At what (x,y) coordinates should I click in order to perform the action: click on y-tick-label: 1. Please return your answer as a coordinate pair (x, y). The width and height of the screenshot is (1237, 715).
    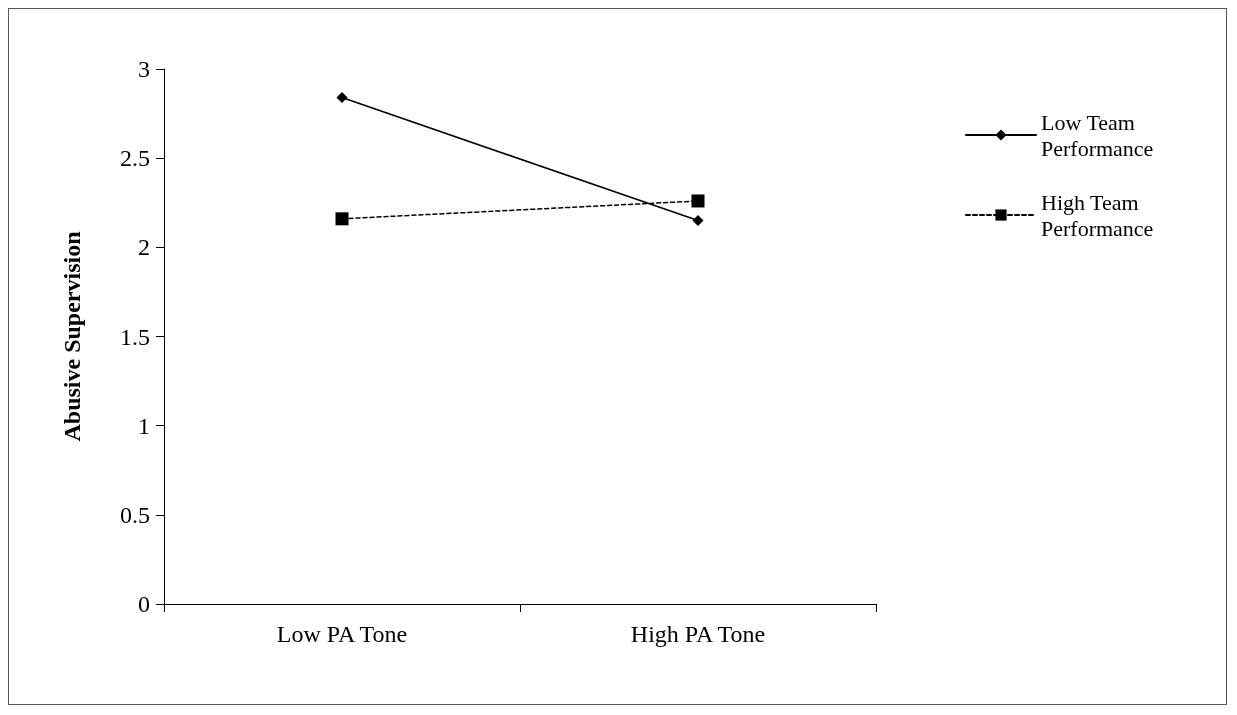
    Looking at the image, I should click on (144, 425).